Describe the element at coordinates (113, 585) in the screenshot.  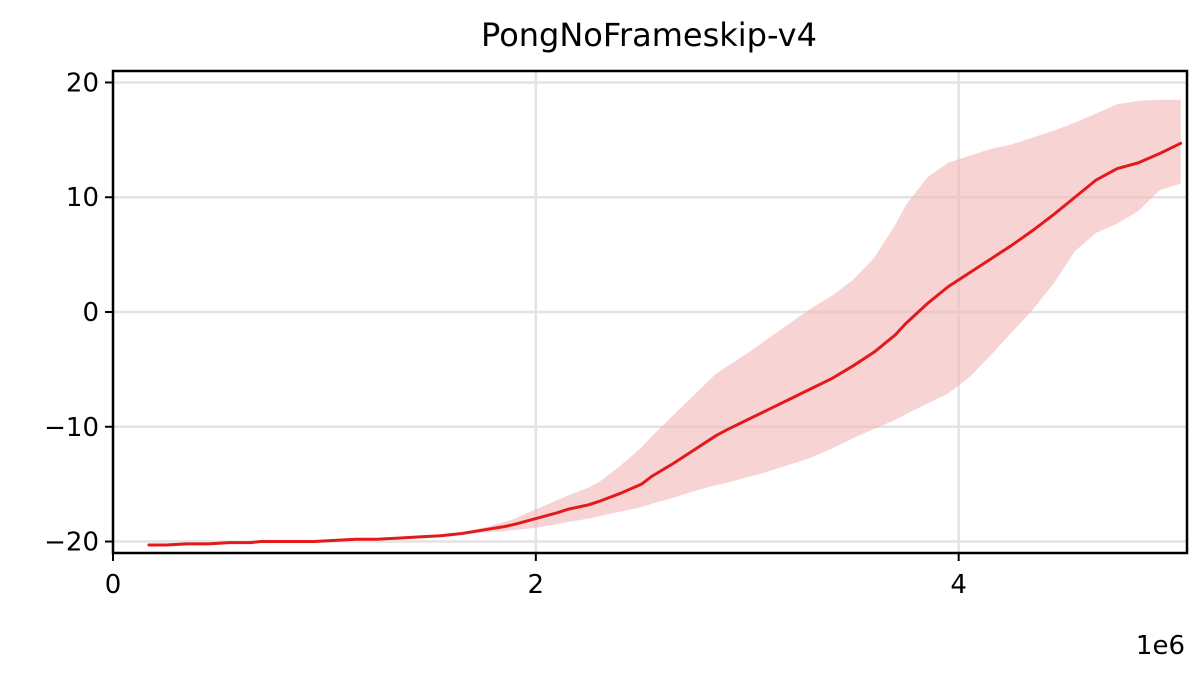
I see `x-tick-label: 0` at that location.